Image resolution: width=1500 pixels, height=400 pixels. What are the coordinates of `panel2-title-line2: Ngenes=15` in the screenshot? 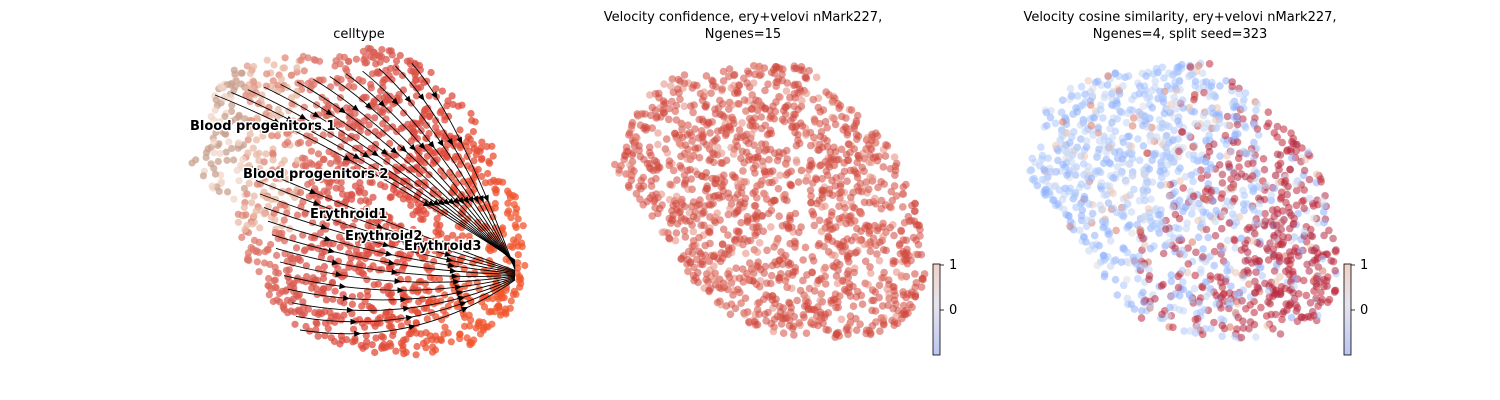 It's located at (743, 34).